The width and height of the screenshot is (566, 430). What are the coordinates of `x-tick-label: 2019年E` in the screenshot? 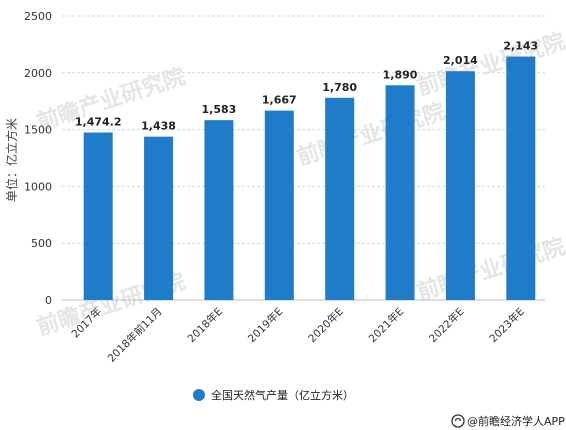 It's located at (265, 325).